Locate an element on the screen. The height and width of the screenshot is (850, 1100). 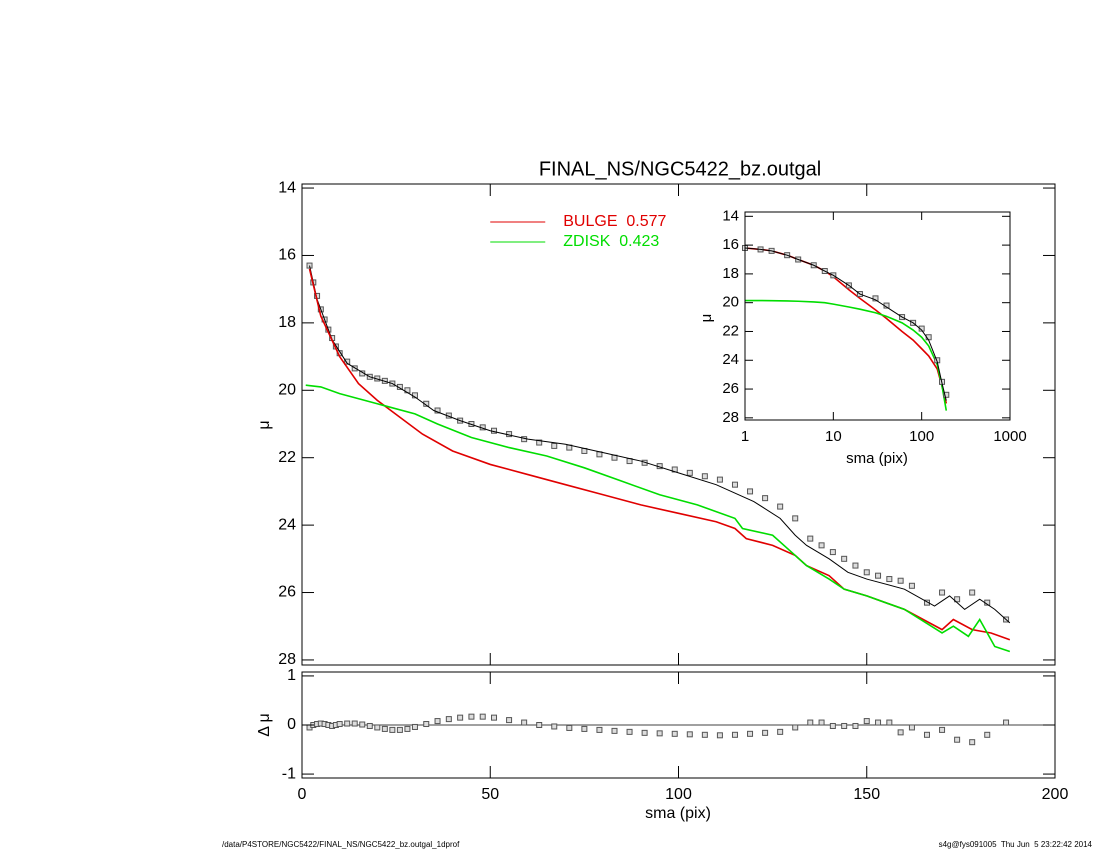
x-tick-label: 10 is located at coordinates (833, 436).